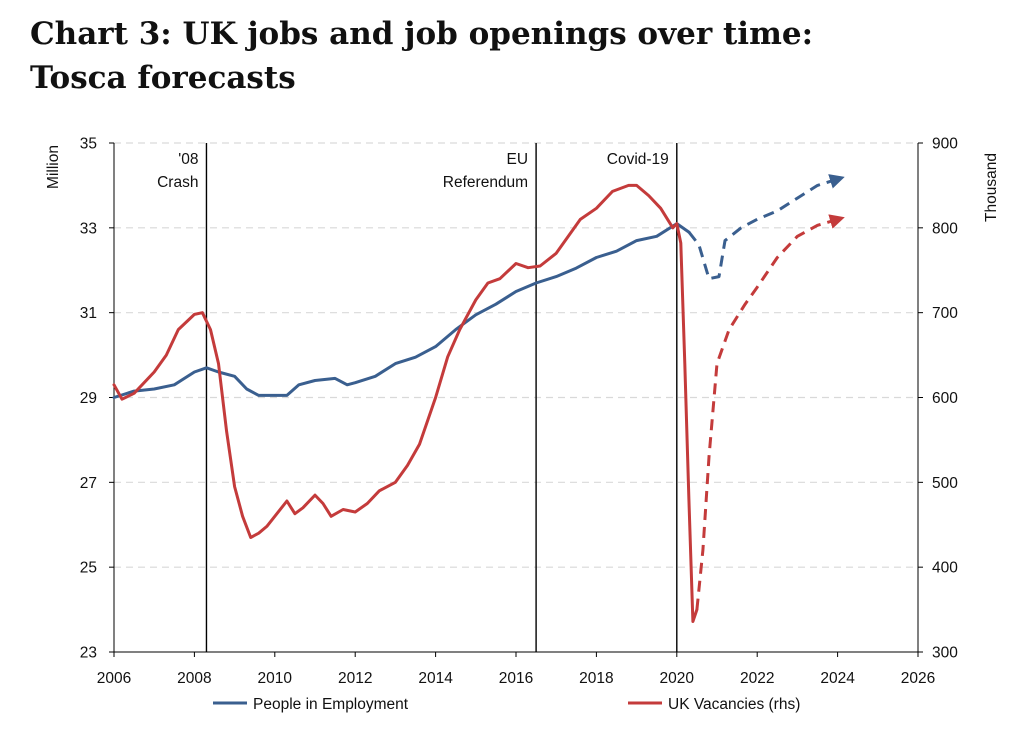  What do you see at coordinates (88, 313) in the screenshot?
I see `y-tick-label: 31` at bounding box center [88, 313].